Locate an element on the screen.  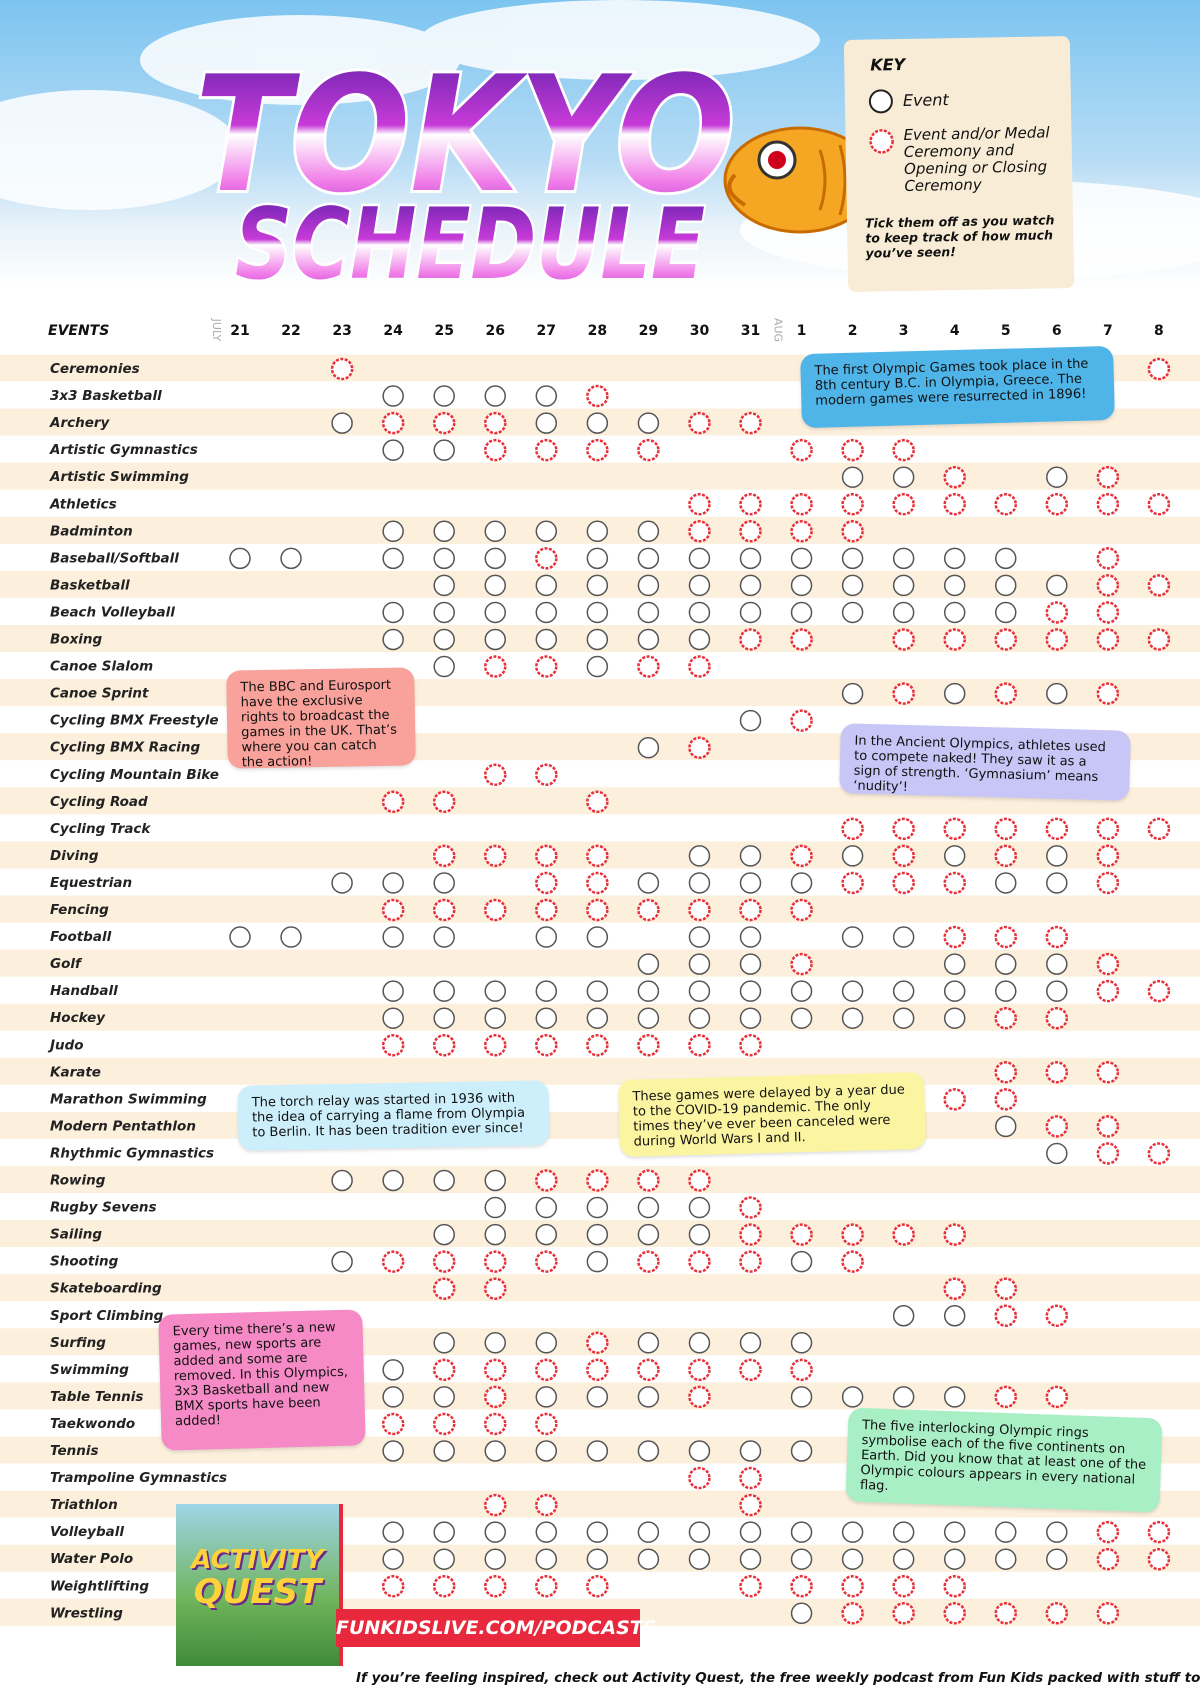
podcast-cover: ACTIVITY QUEST is located at coordinates (259, 1585).